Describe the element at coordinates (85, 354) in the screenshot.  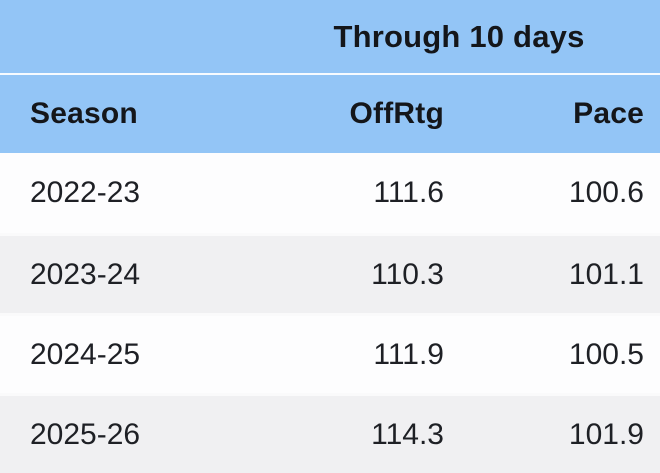
I see `season-cell: 2024-25` at that location.